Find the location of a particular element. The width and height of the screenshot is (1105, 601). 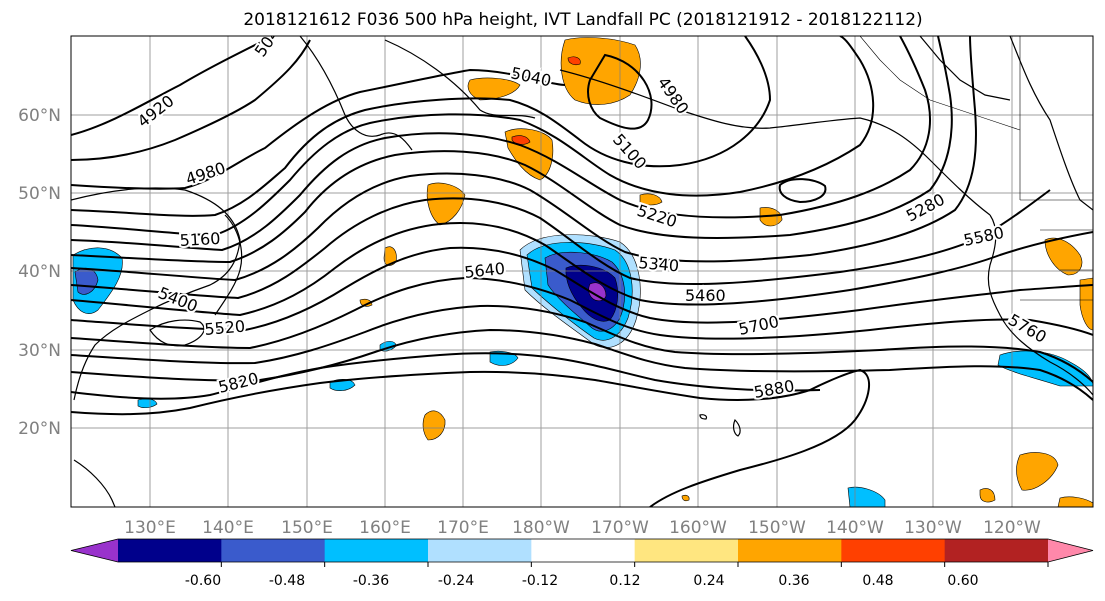

colorbar-tick-label: -0.60 is located at coordinates (203, 581).